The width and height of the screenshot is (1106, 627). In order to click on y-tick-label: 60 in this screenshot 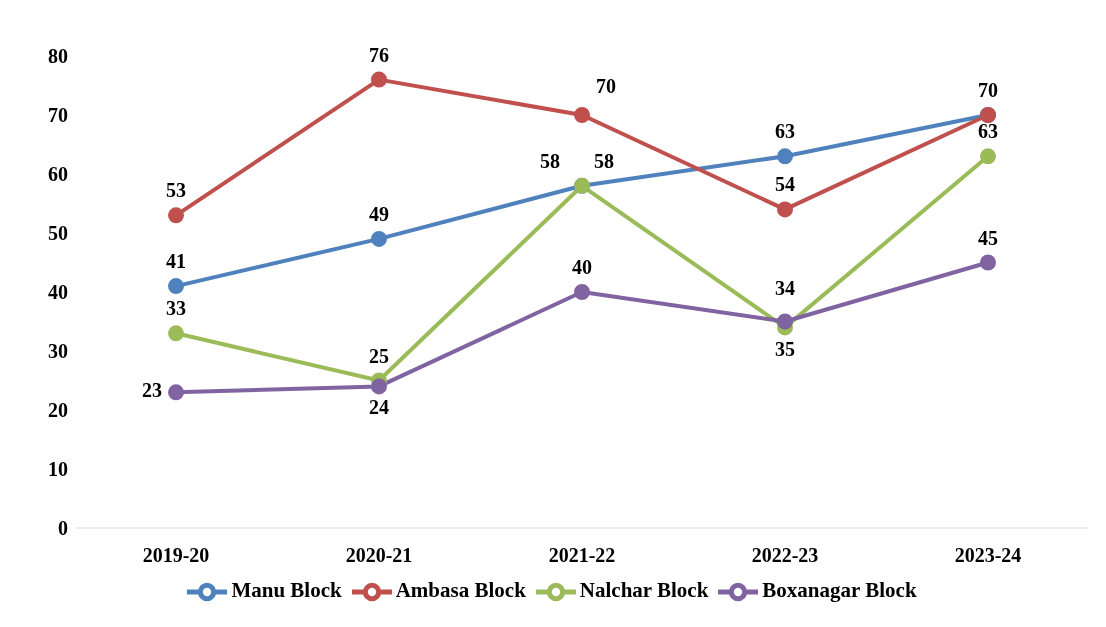, I will do `click(58, 174)`.